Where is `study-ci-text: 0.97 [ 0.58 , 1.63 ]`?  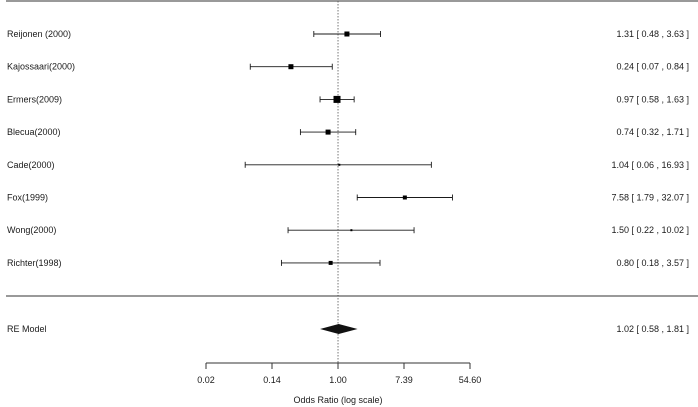
study-ci-text: 0.97 [ 0.58 , 1.63 ] is located at coordinates (652, 99).